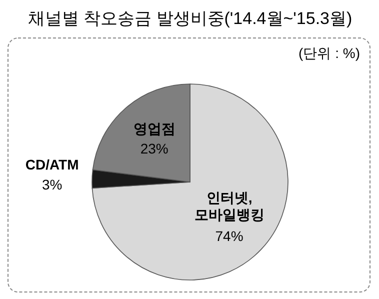 Image resolution: width=379 pixels, height=299 pixels. What do you see at coordinates (154, 148) in the screenshot?
I see `data-label: 23%` at bounding box center [154, 148].